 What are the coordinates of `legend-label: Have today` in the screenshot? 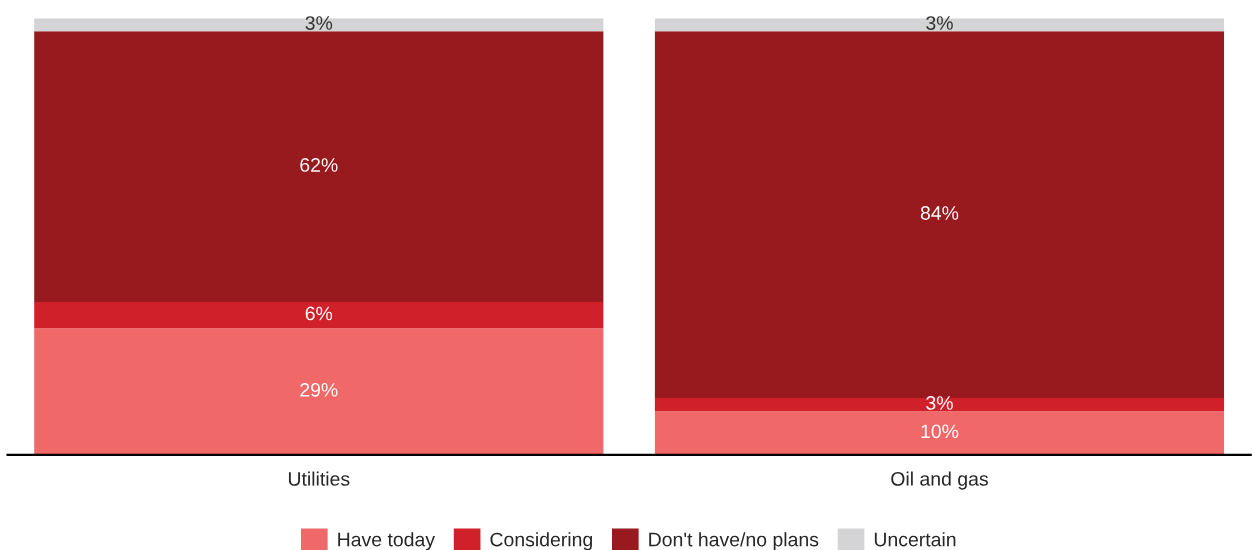 It's located at (386, 541).